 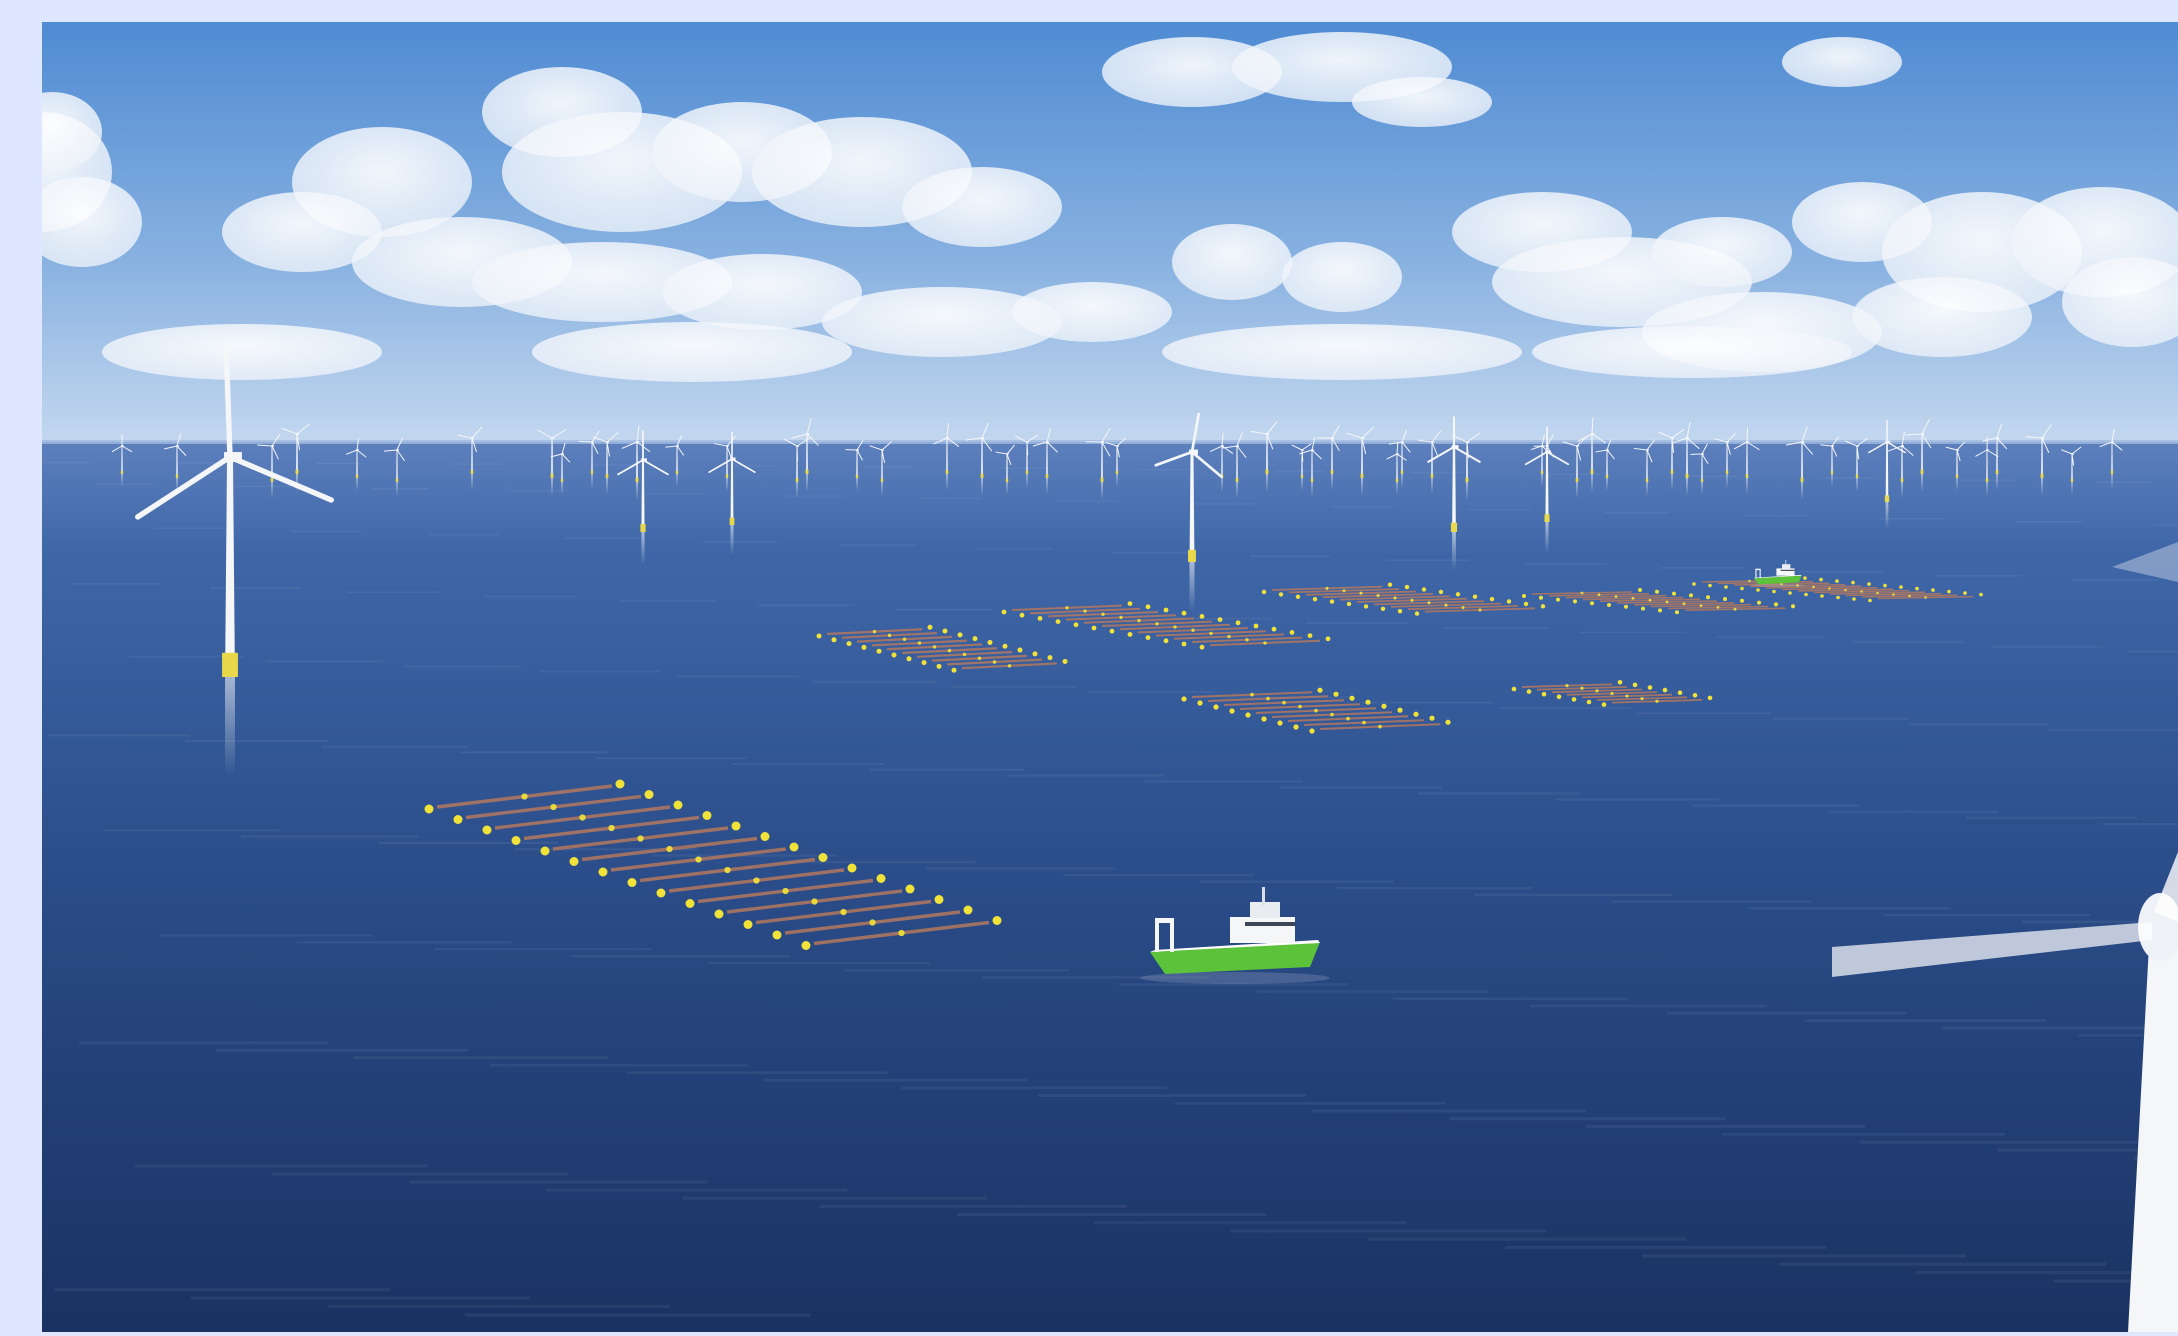 What do you see at coordinates (1658, 601) in the screenshot?
I see `seaweed-farm-grid` at bounding box center [1658, 601].